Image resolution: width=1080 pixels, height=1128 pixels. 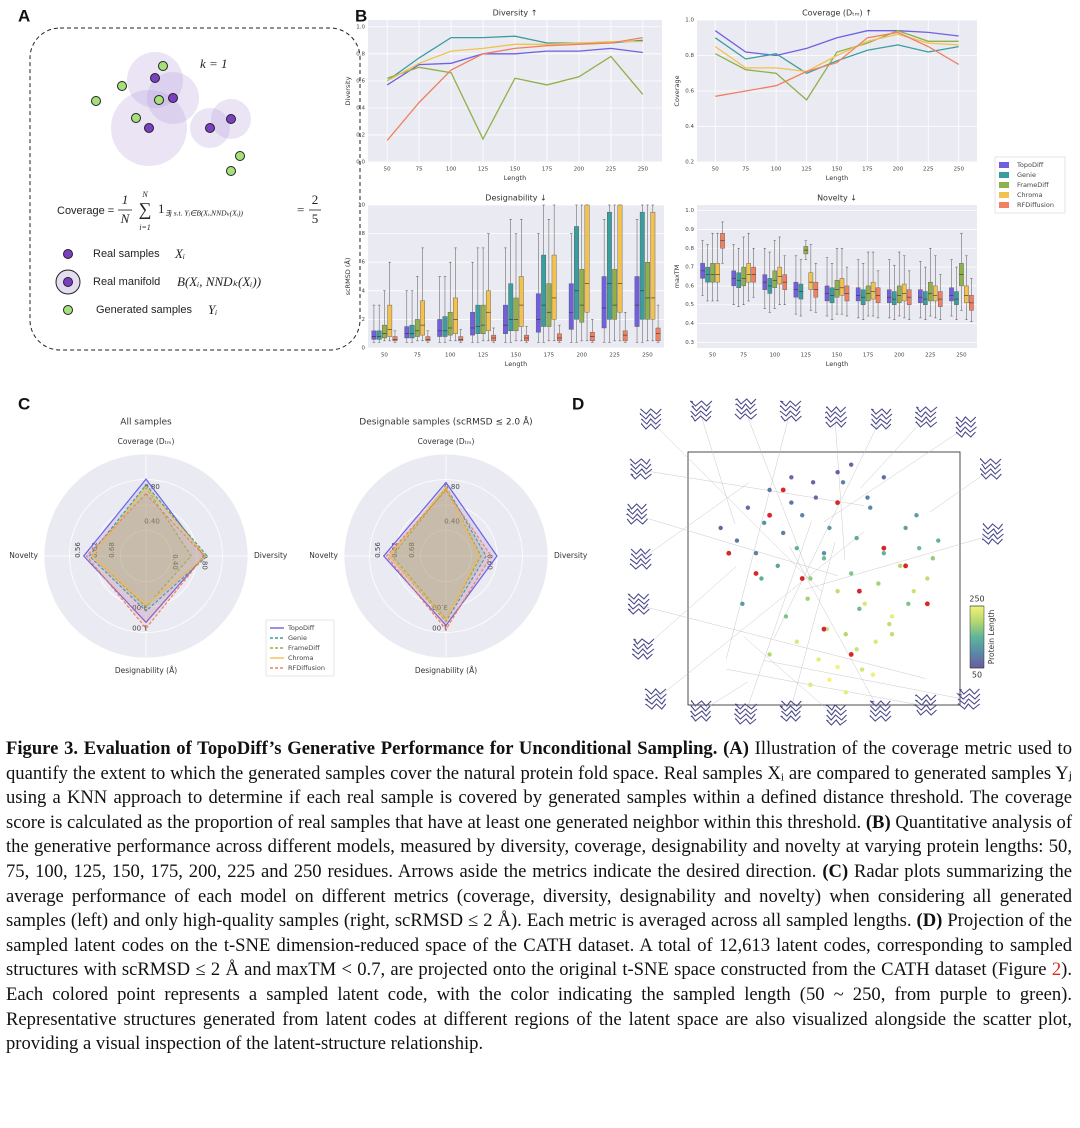 I want to click on x-tick-label: 100, so click(x=450, y=356).